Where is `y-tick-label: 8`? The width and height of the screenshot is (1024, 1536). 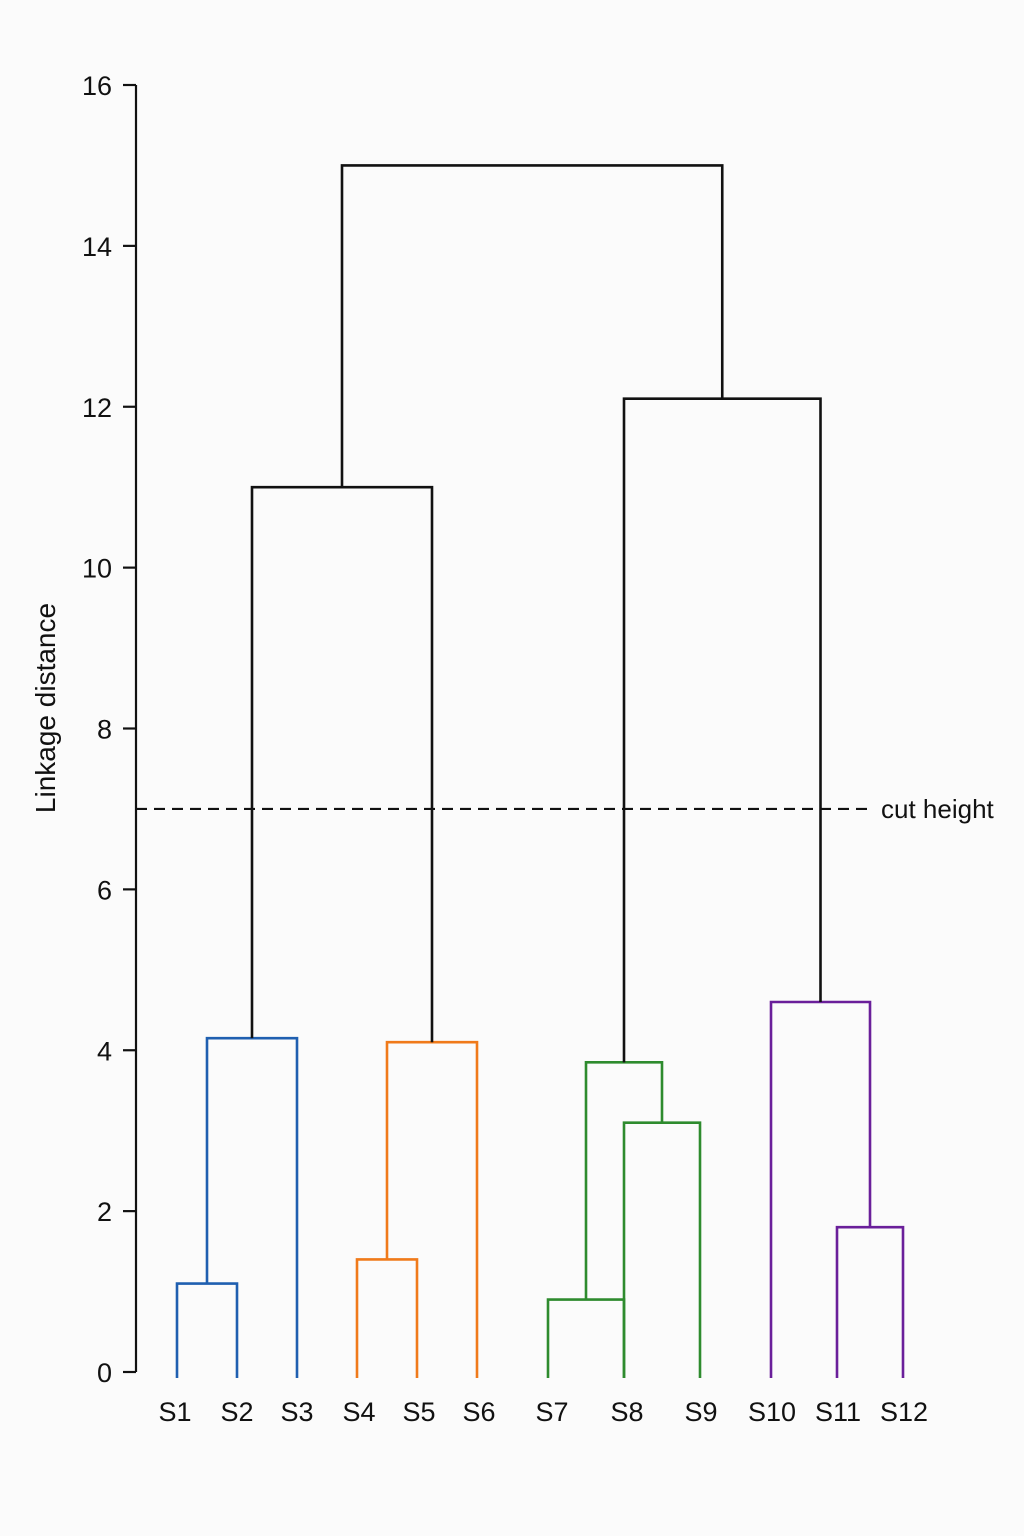 y-tick-label: 8 is located at coordinates (104, 730).